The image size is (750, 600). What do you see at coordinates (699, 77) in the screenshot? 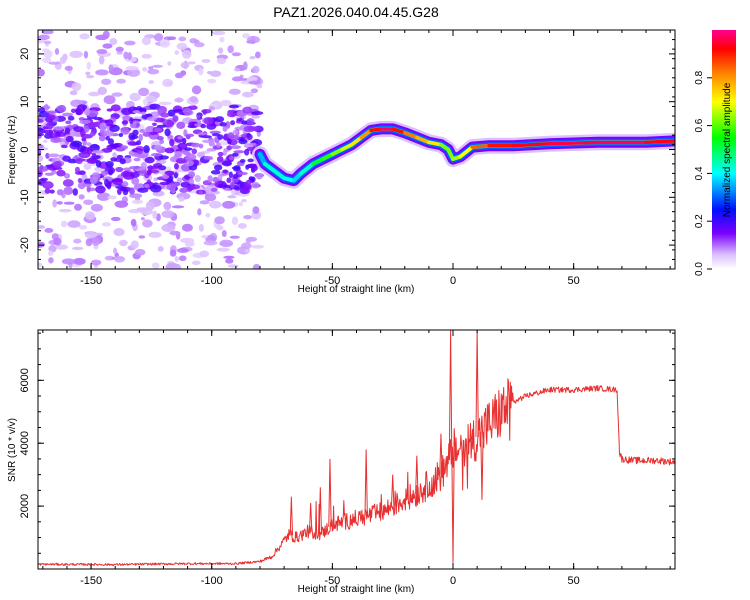
I see `colorbar-tick-label: 0.8` at bounding box center [699, 77].